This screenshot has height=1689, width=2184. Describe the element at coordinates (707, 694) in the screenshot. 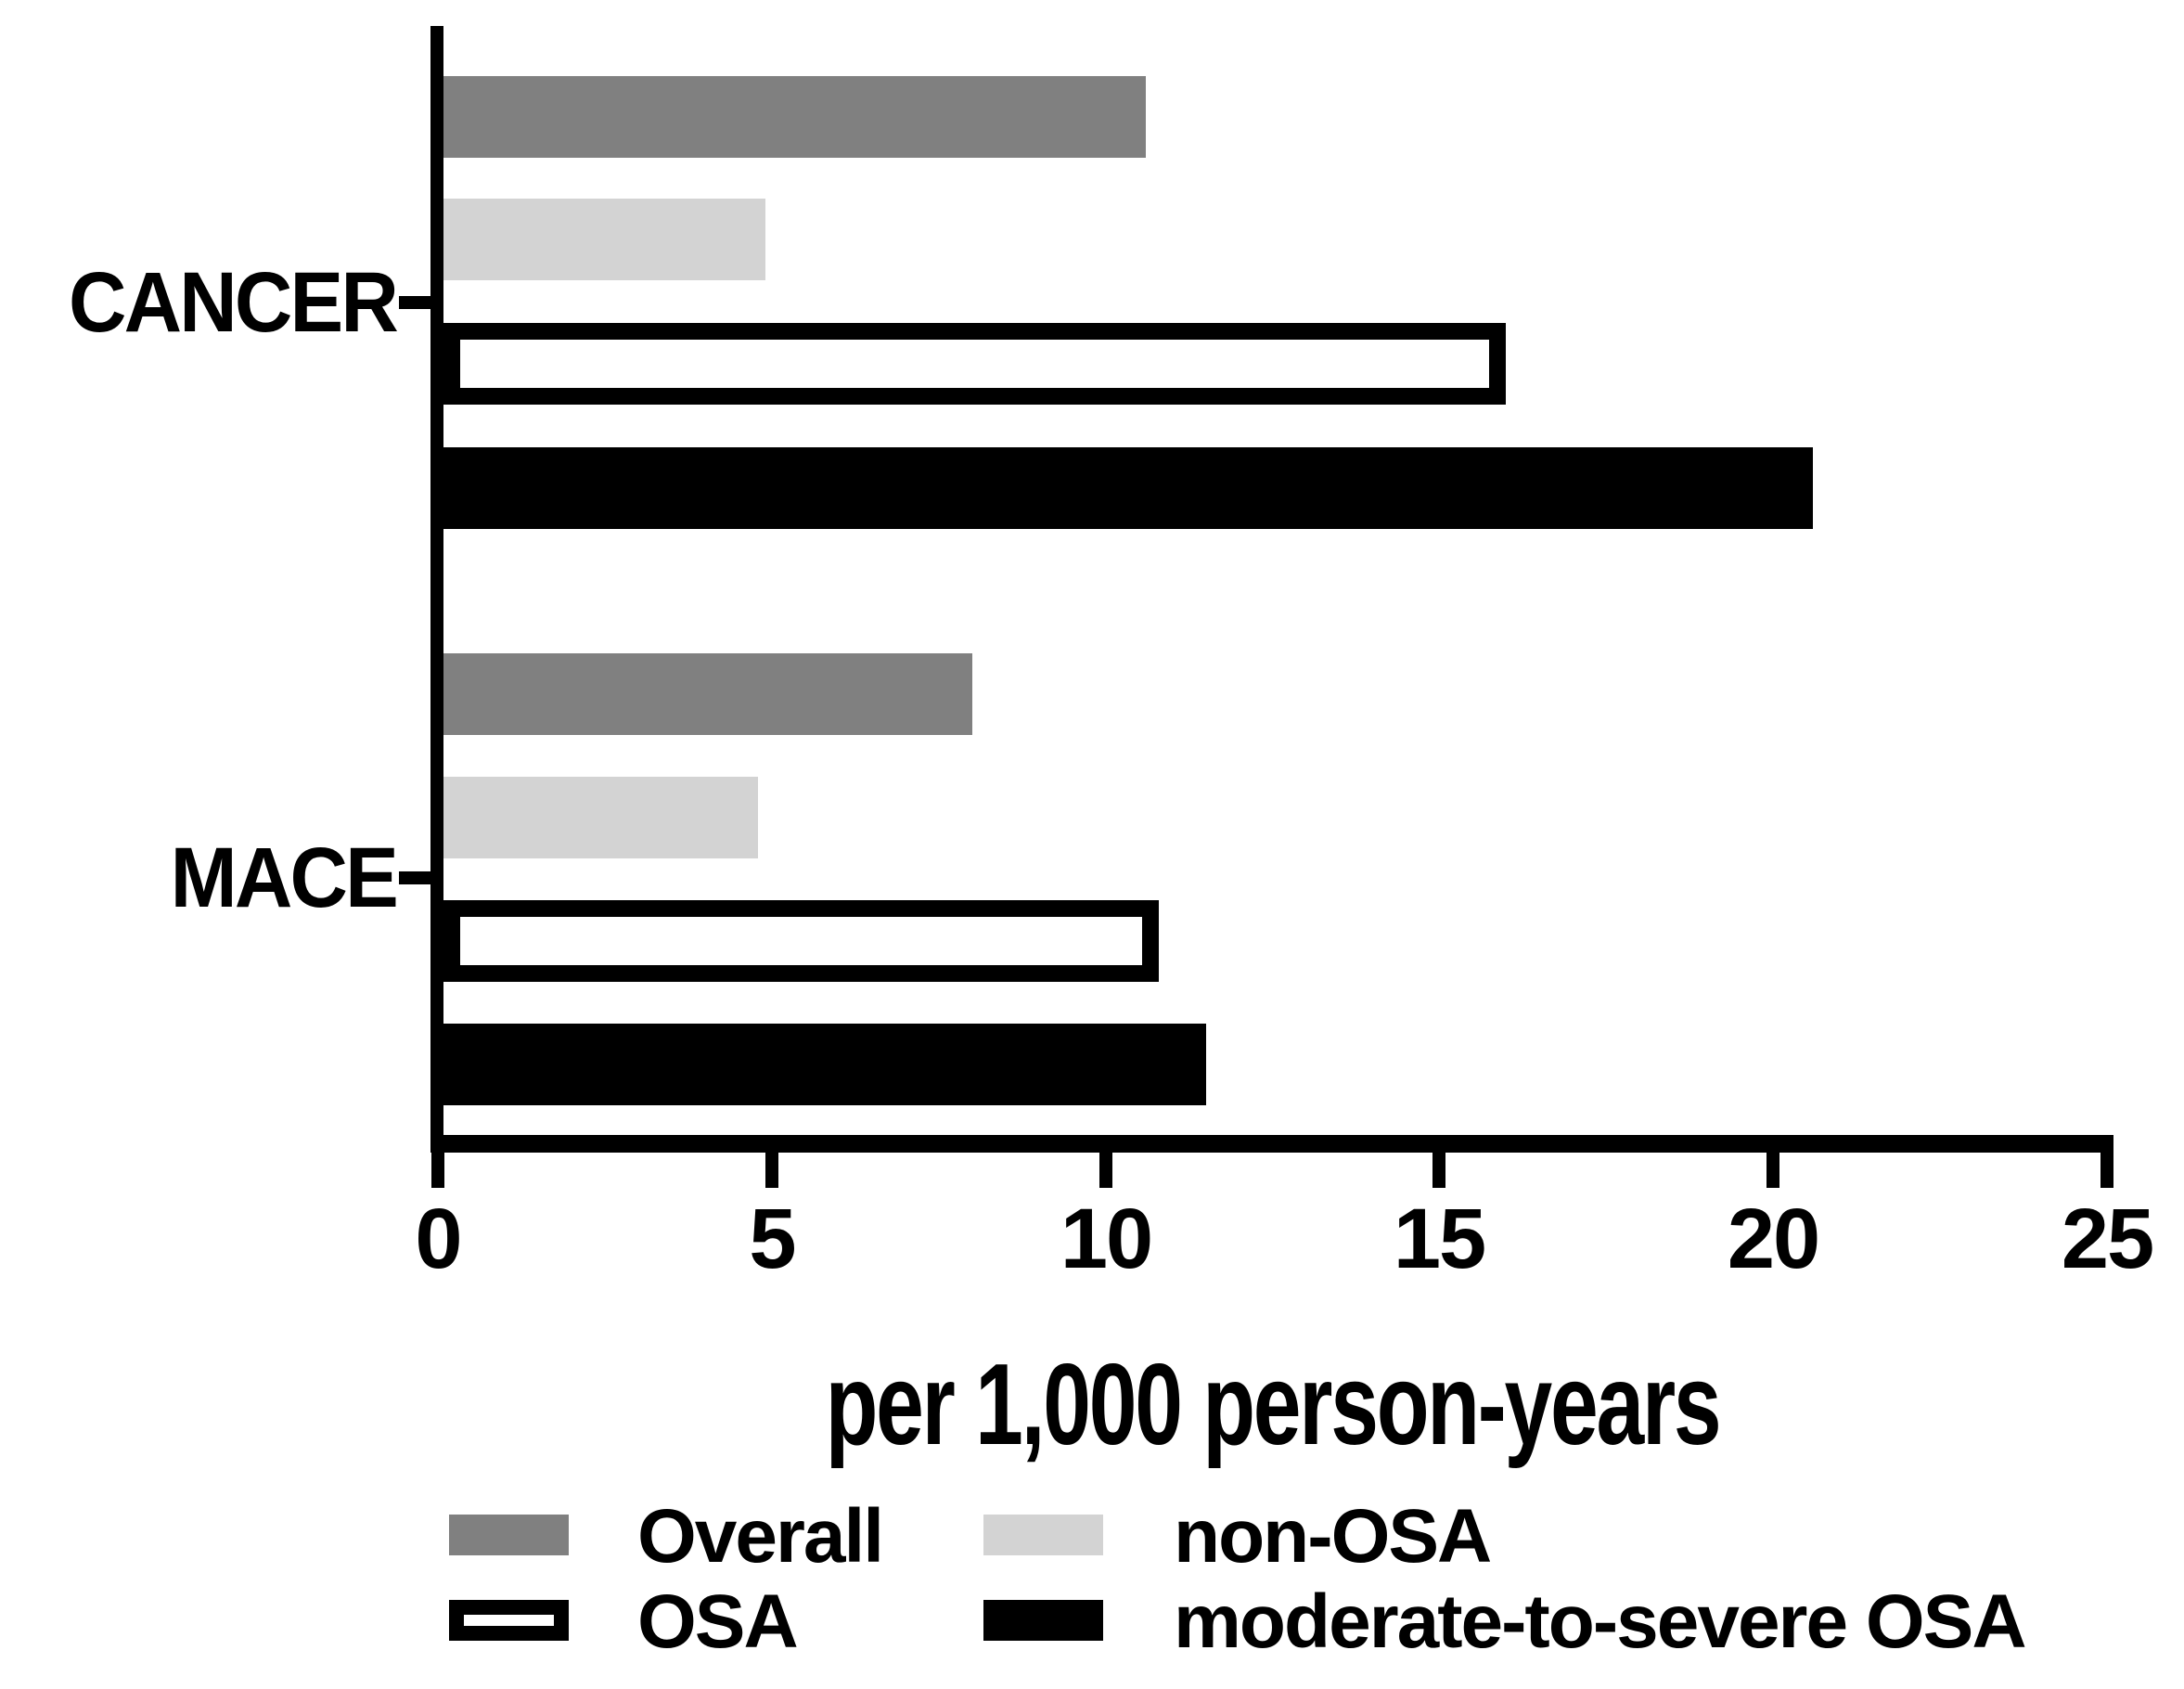

I see `bar-mace-overall` at that location.